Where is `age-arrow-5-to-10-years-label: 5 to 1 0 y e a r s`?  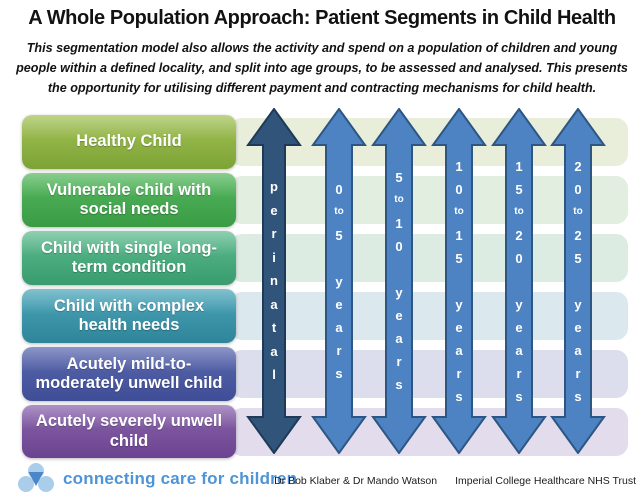
age-arrow-5-to-10-years-label: 5 to 1 0 y e a r s is located at coordinates (399, 281).